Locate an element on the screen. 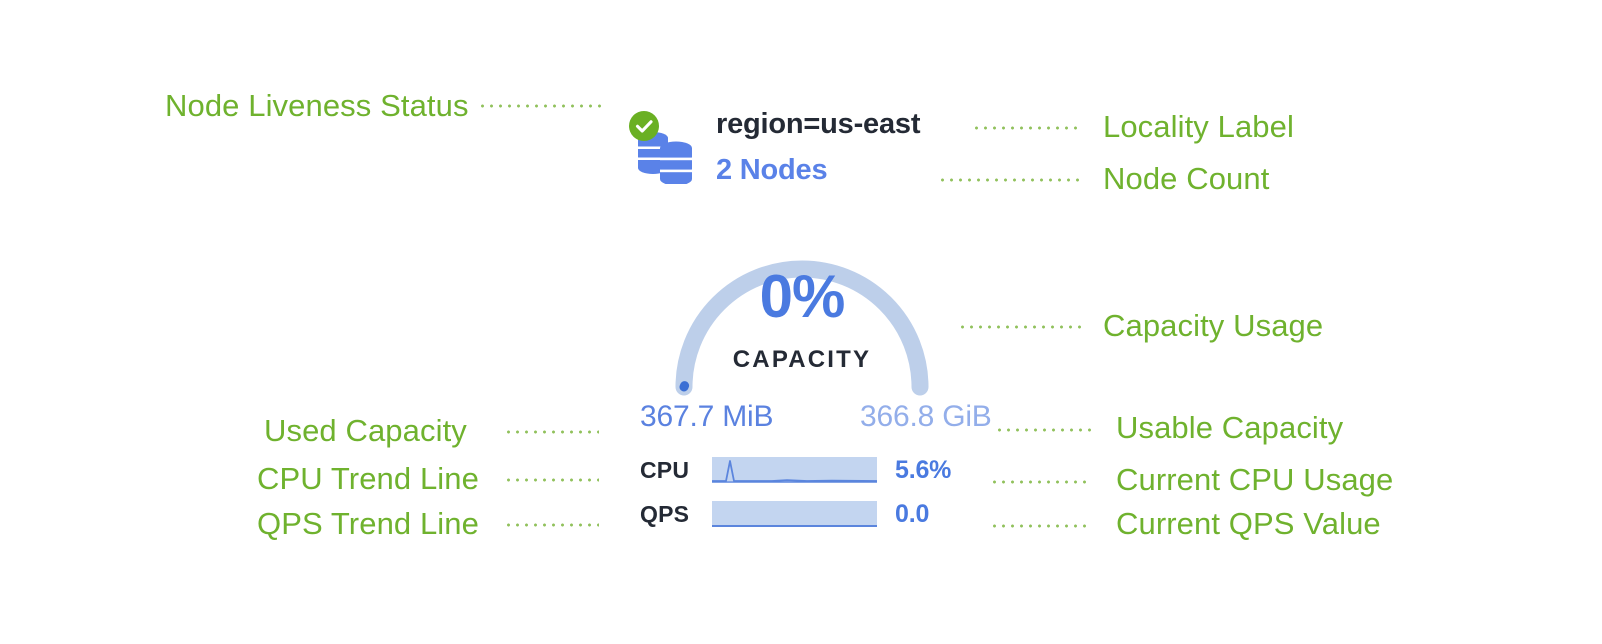 This screenshot has height=644, width=1602. annotation-node-liveness-status: Node Liveness Status is located at coordinates (317, 105).